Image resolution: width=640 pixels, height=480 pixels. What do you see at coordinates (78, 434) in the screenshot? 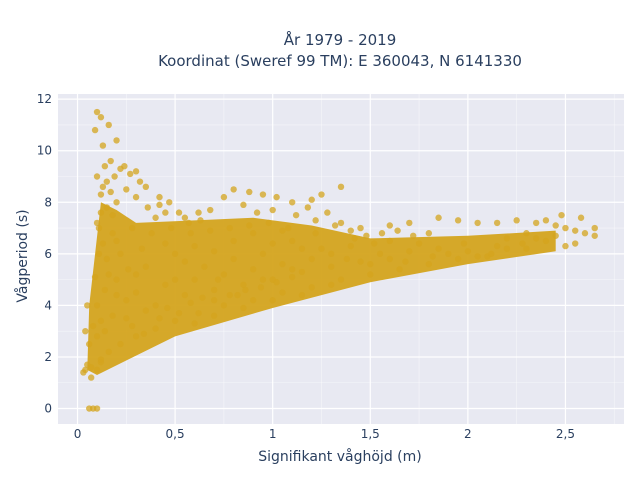
I see `x-tick-label: 0` at bounding box center [78, 434].